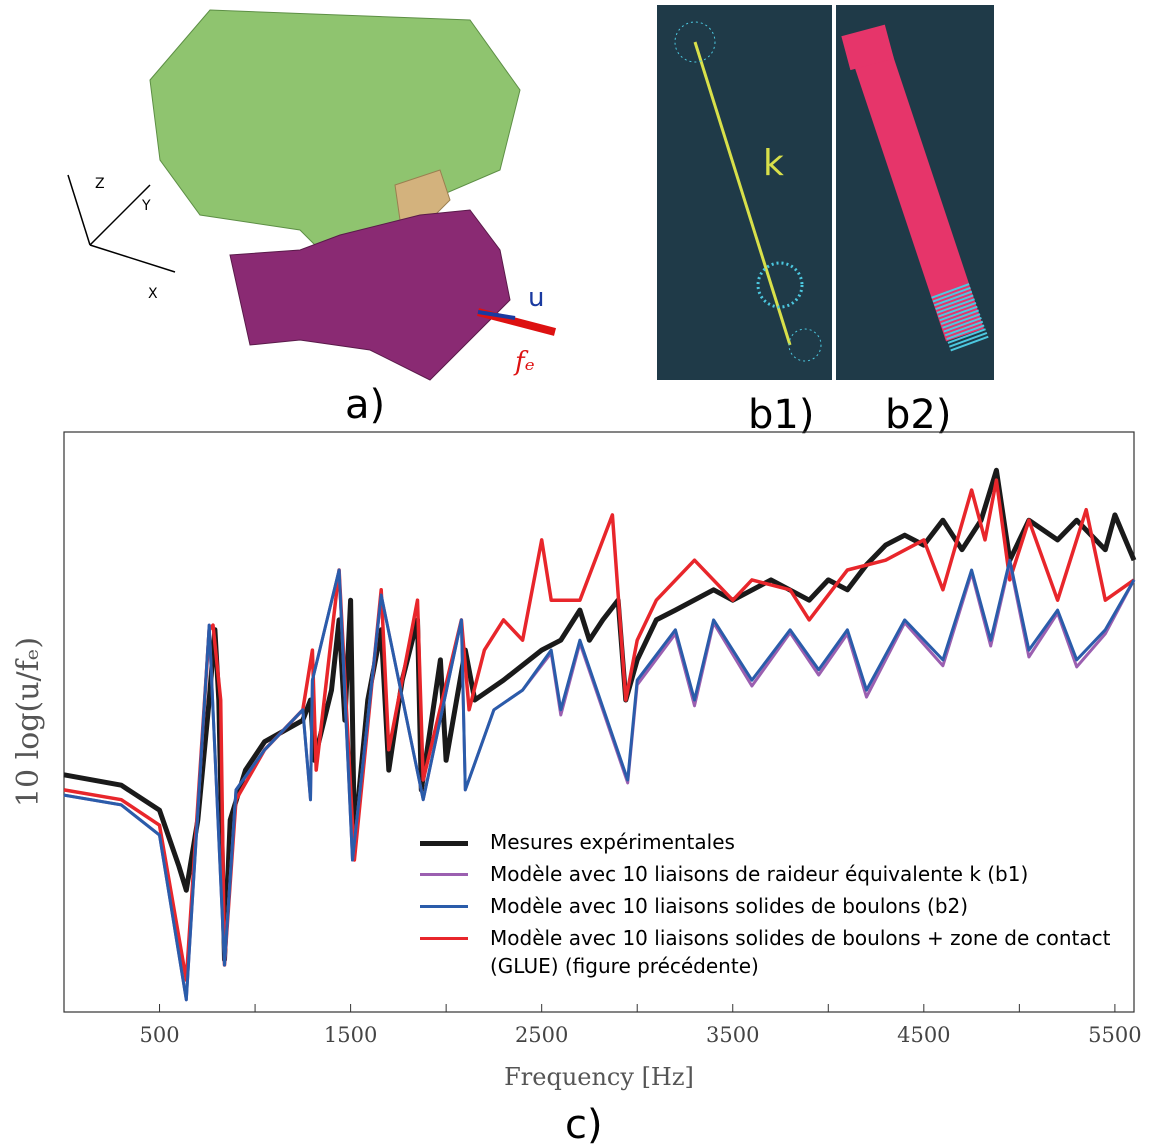  What do you see at coordinates (100, 184) in the screenshot?
I see `axis-label: Z` at bounding box center [100, 184].